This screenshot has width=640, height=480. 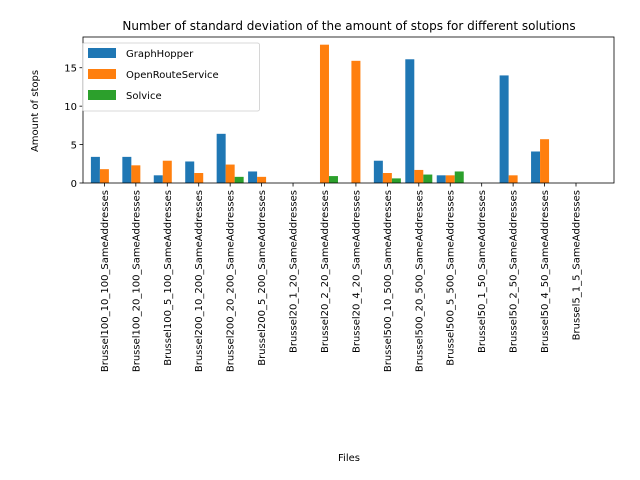 I want to click on y-tick-label: 15, so click(x=70, y=69).